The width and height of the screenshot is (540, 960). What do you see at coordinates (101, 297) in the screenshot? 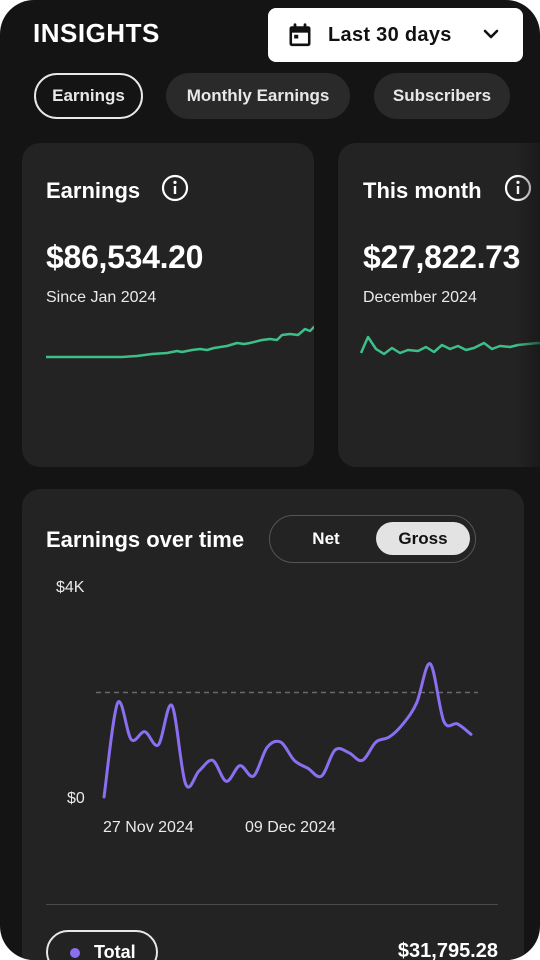
I see `card-subtitle: Since Jan 2024` at bounding box center [101, 297].